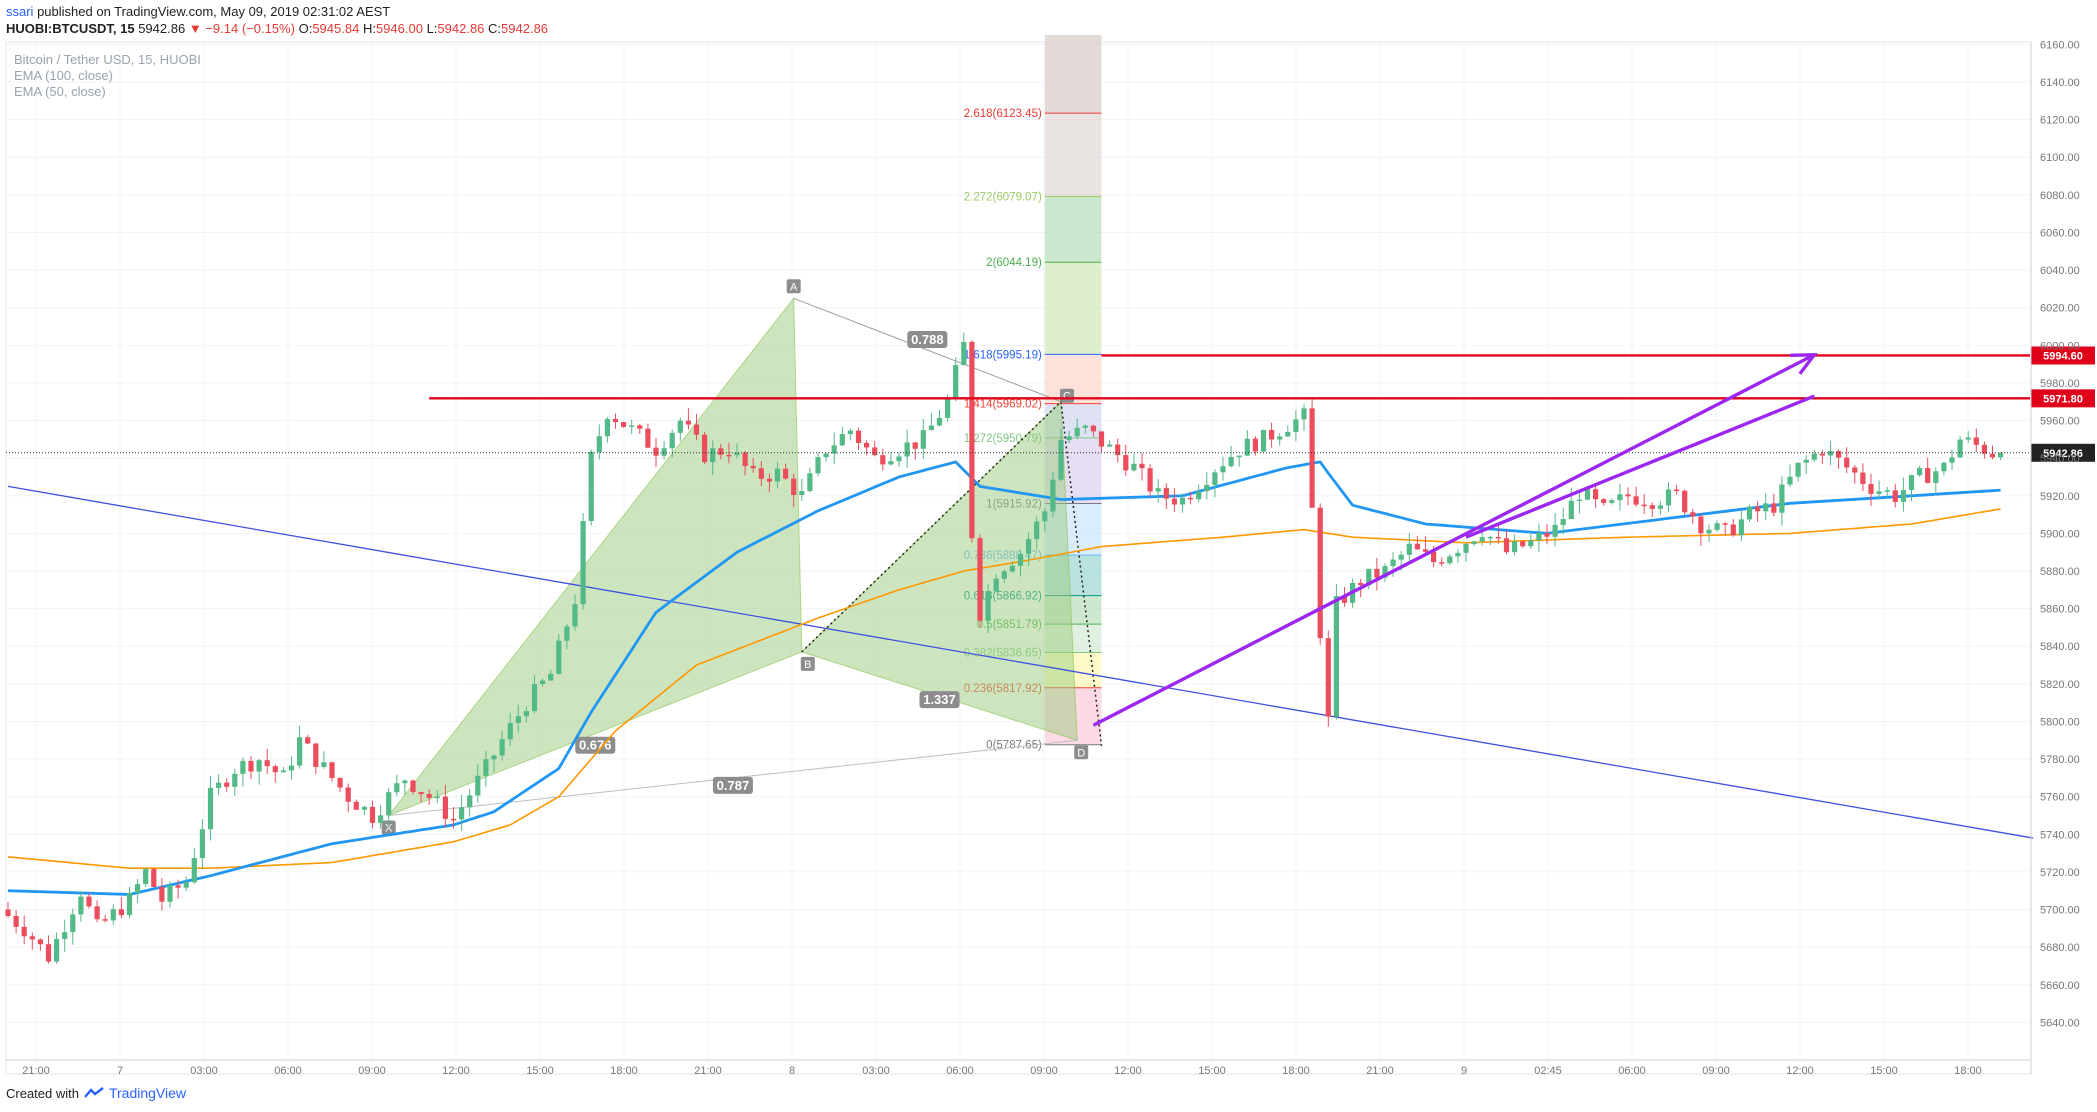 This screenshot has height=1112, width=2097. Describe the element at coordinates (305, 28) in the screenshot. I see `open-label: O:` at that location.